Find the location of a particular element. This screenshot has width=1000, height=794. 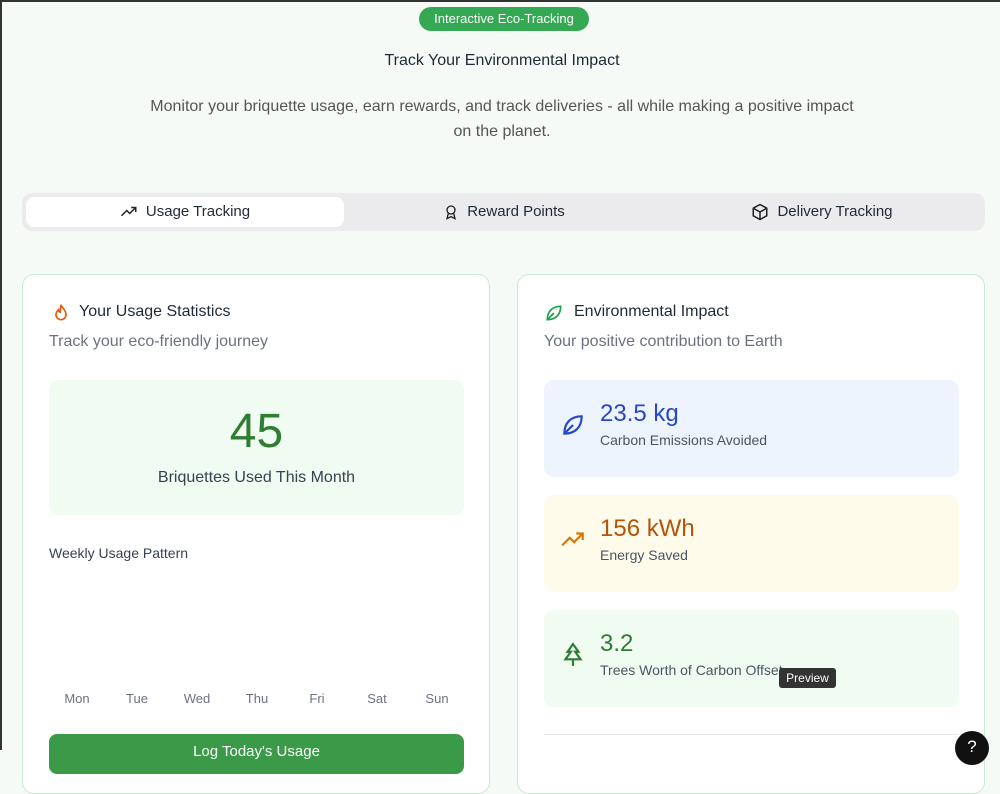

card-subtitle: Track your eco-friendly journey is located at coordinates (159, 341).